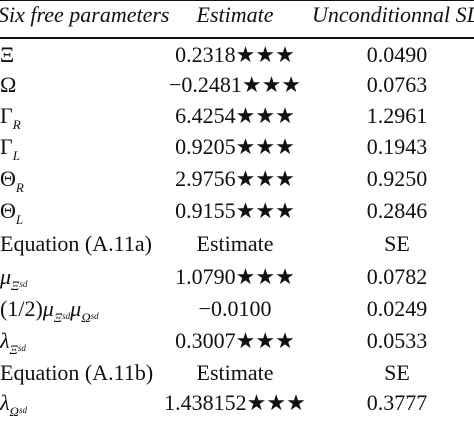 The image size is (474, 422). I want to click on estimate-value: 0.9155★★★, so click(235, 210).